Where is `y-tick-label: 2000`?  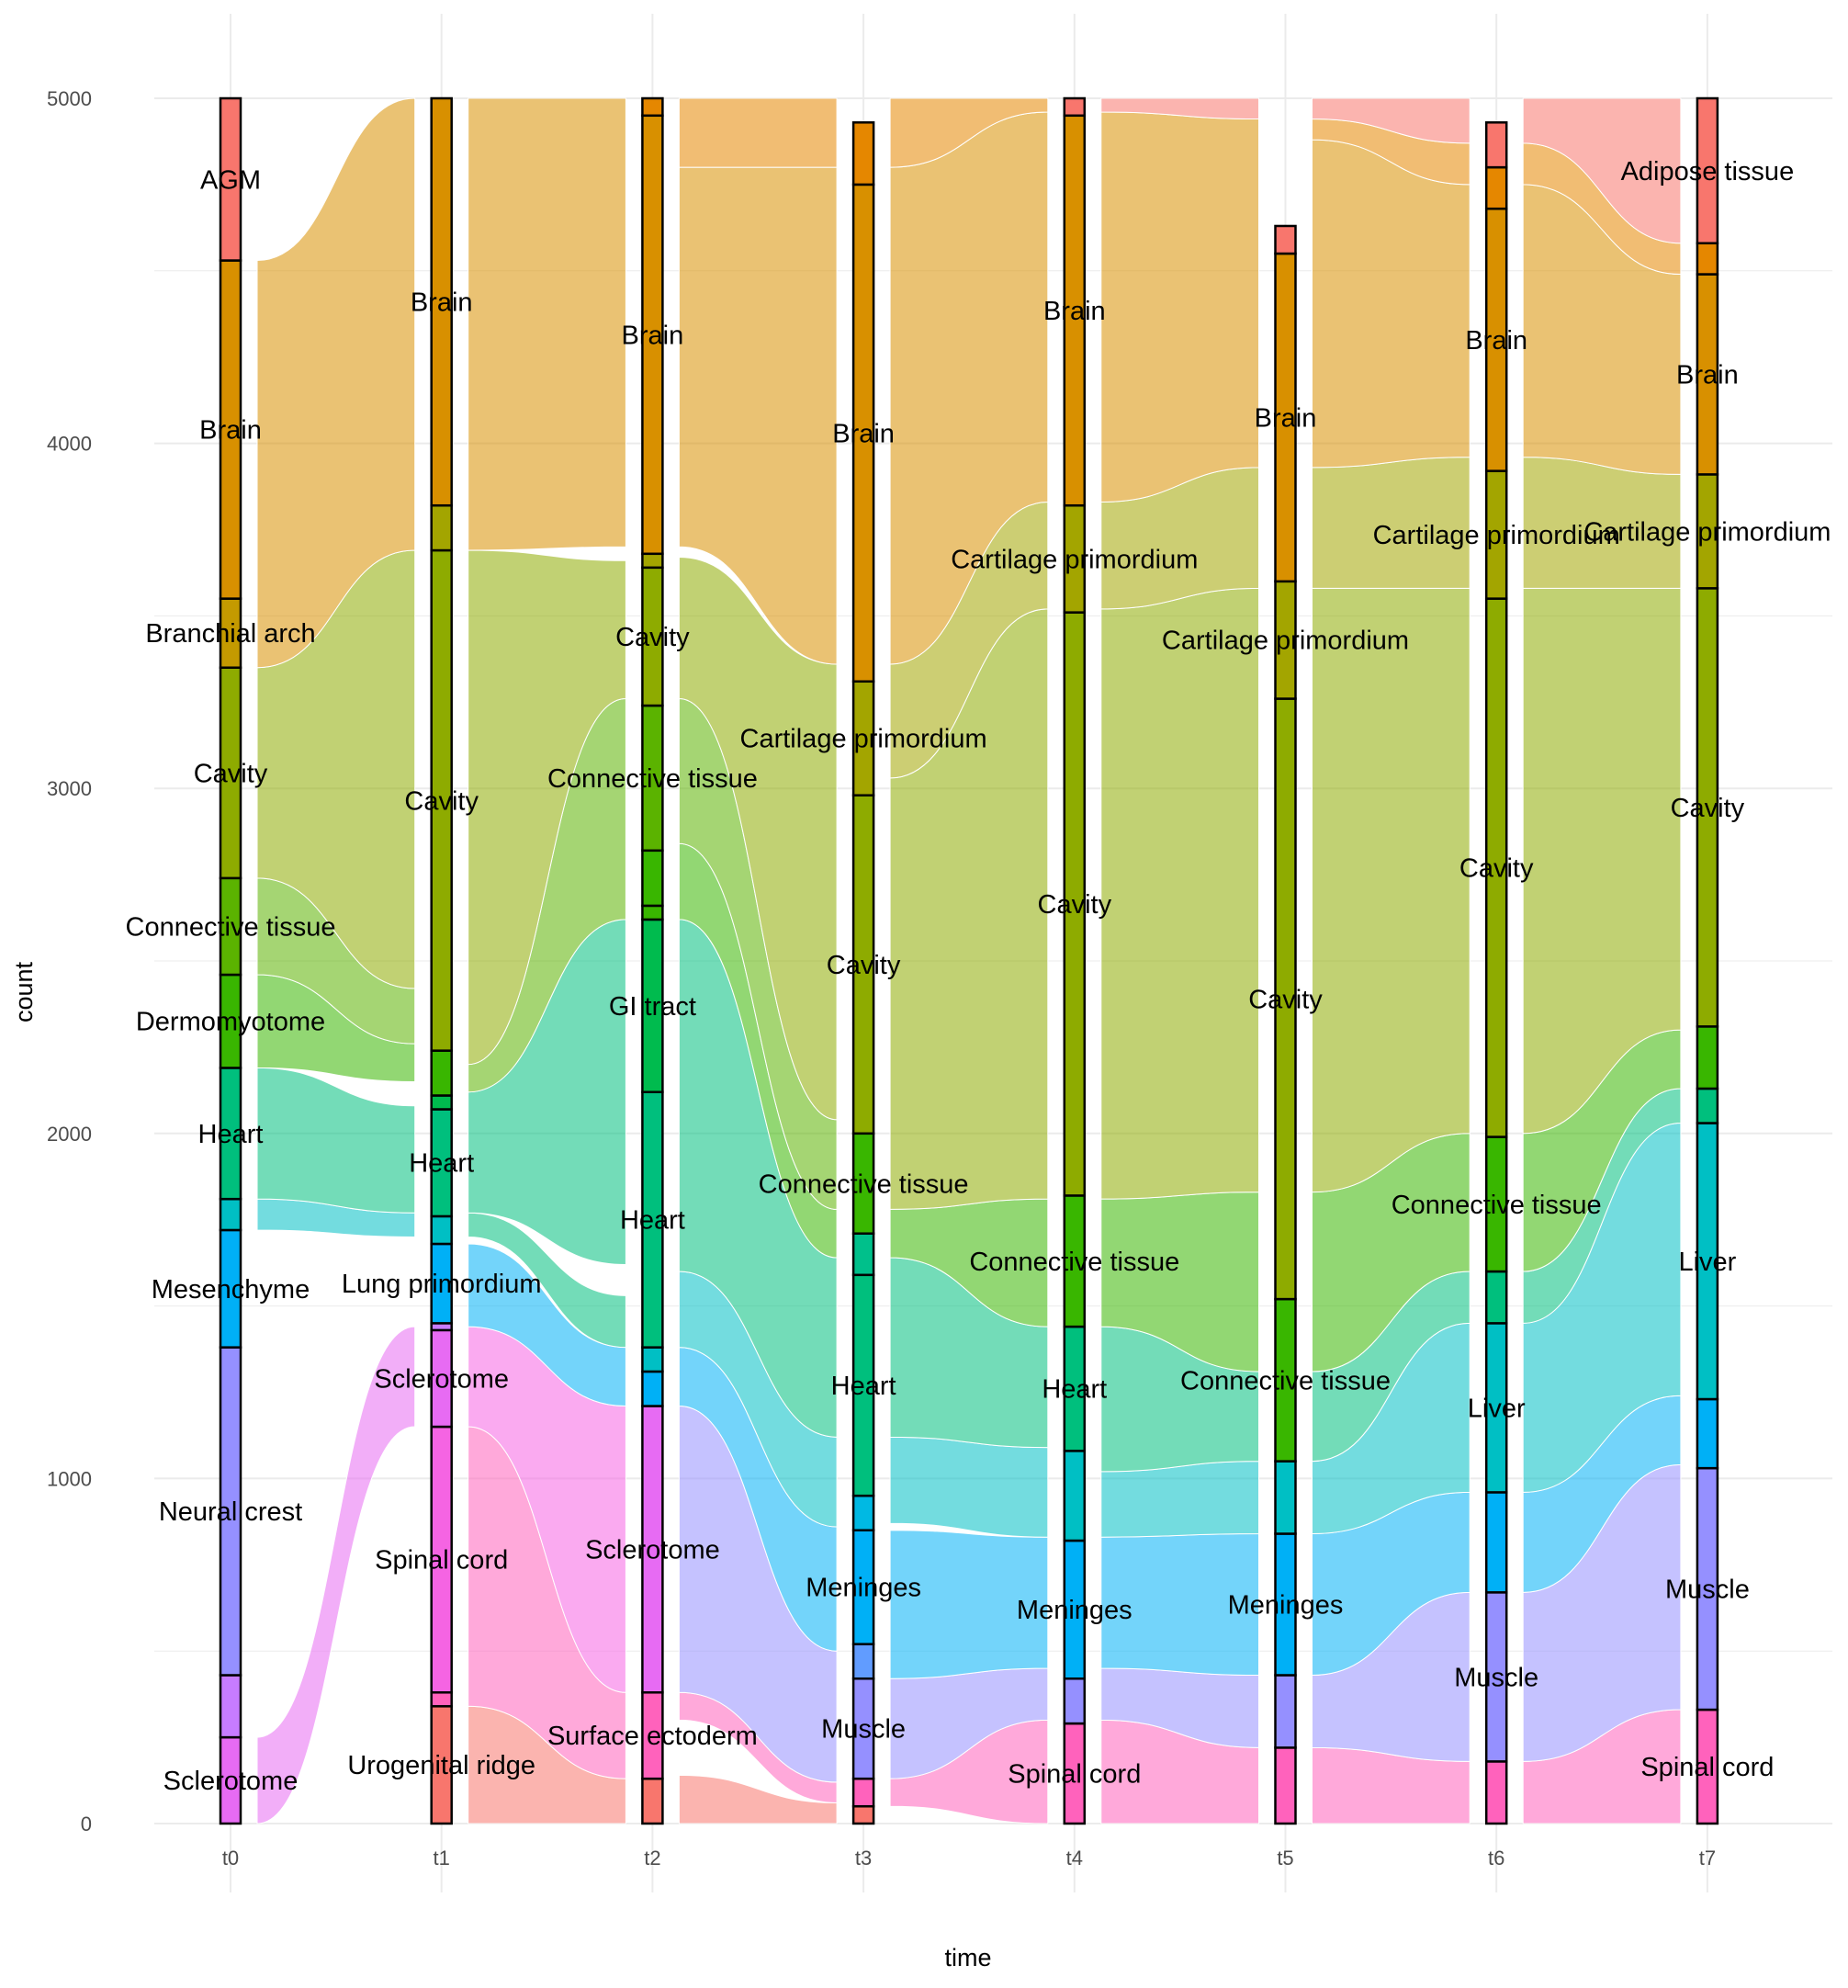 y-tick-label: 2000 is located at coordinates (69, 1134).